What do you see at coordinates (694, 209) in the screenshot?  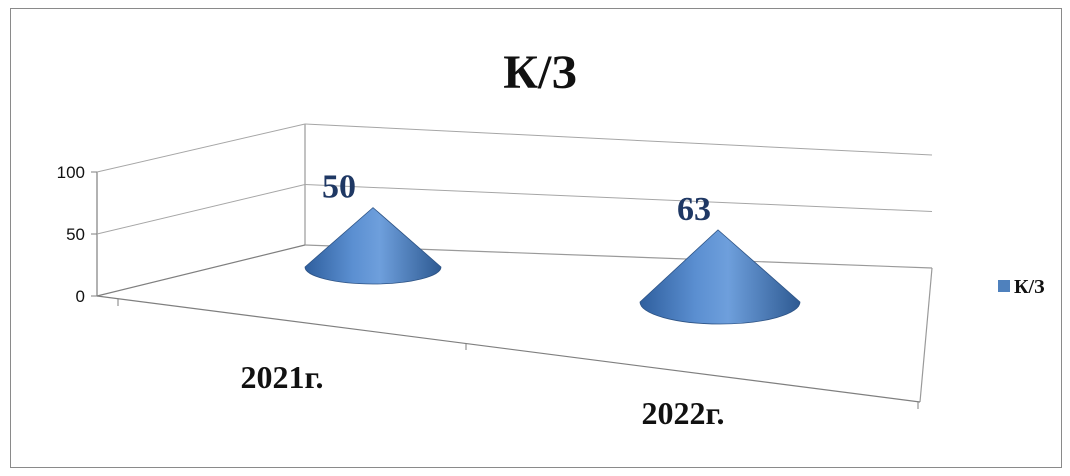 I see `data-label: 63` at bounding box center [694, 209].